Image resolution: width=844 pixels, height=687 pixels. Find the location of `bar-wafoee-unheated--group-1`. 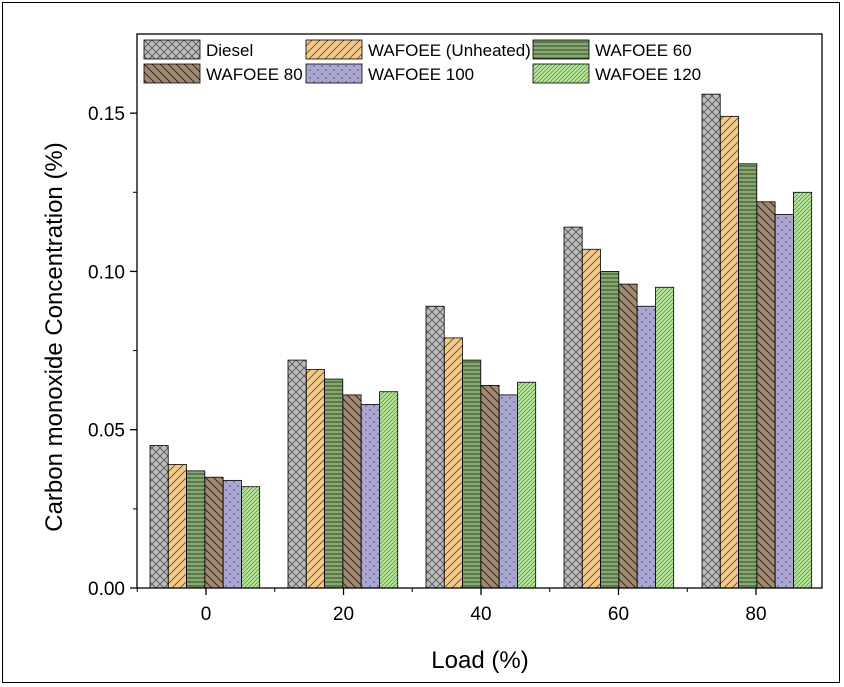

bar-wafoee-unheated--group-1 is located at coordinates (315, 479).